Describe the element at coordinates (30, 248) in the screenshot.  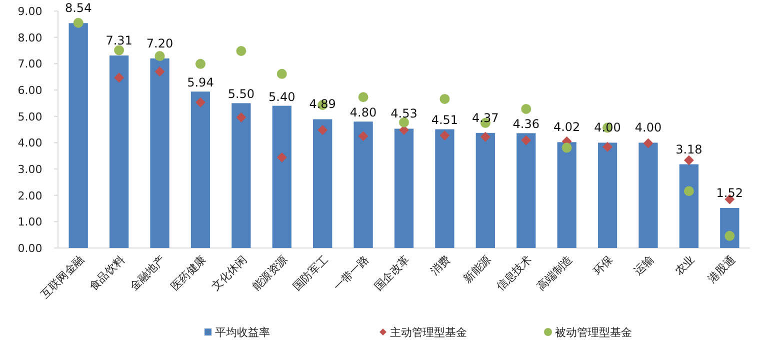
I see `text: 0.00` at that location.